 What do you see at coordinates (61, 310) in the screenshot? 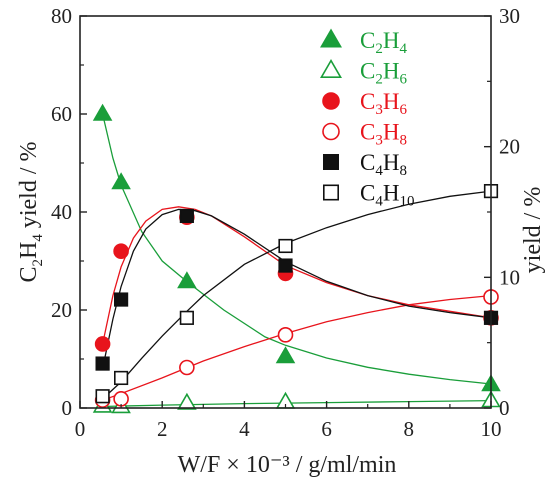
I see `y-left-tick-label-1: 20` at bounding box center [61, 310].